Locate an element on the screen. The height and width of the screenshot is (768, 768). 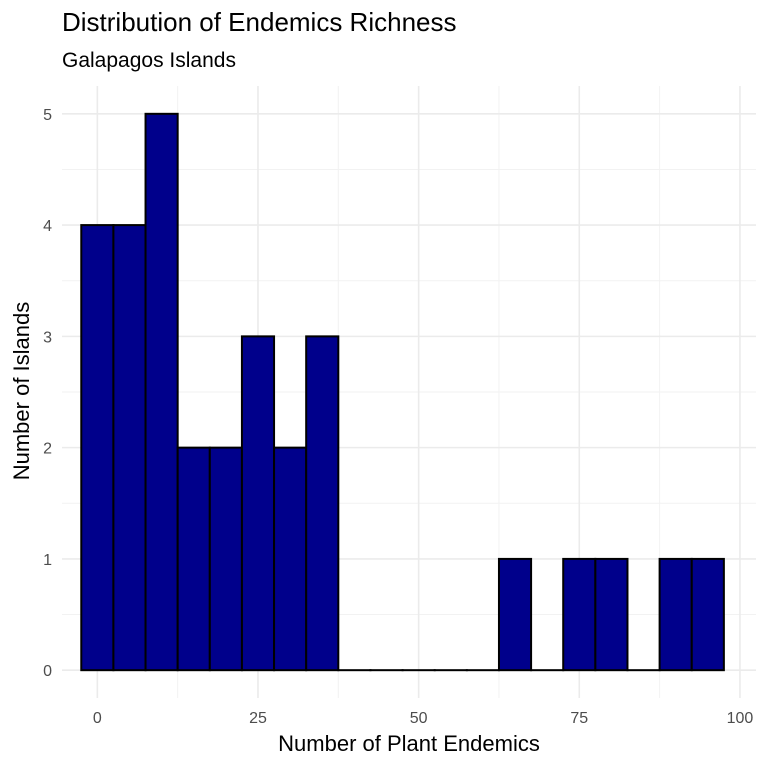
y-tick-label: 5 is located at coordinates (47, 115).